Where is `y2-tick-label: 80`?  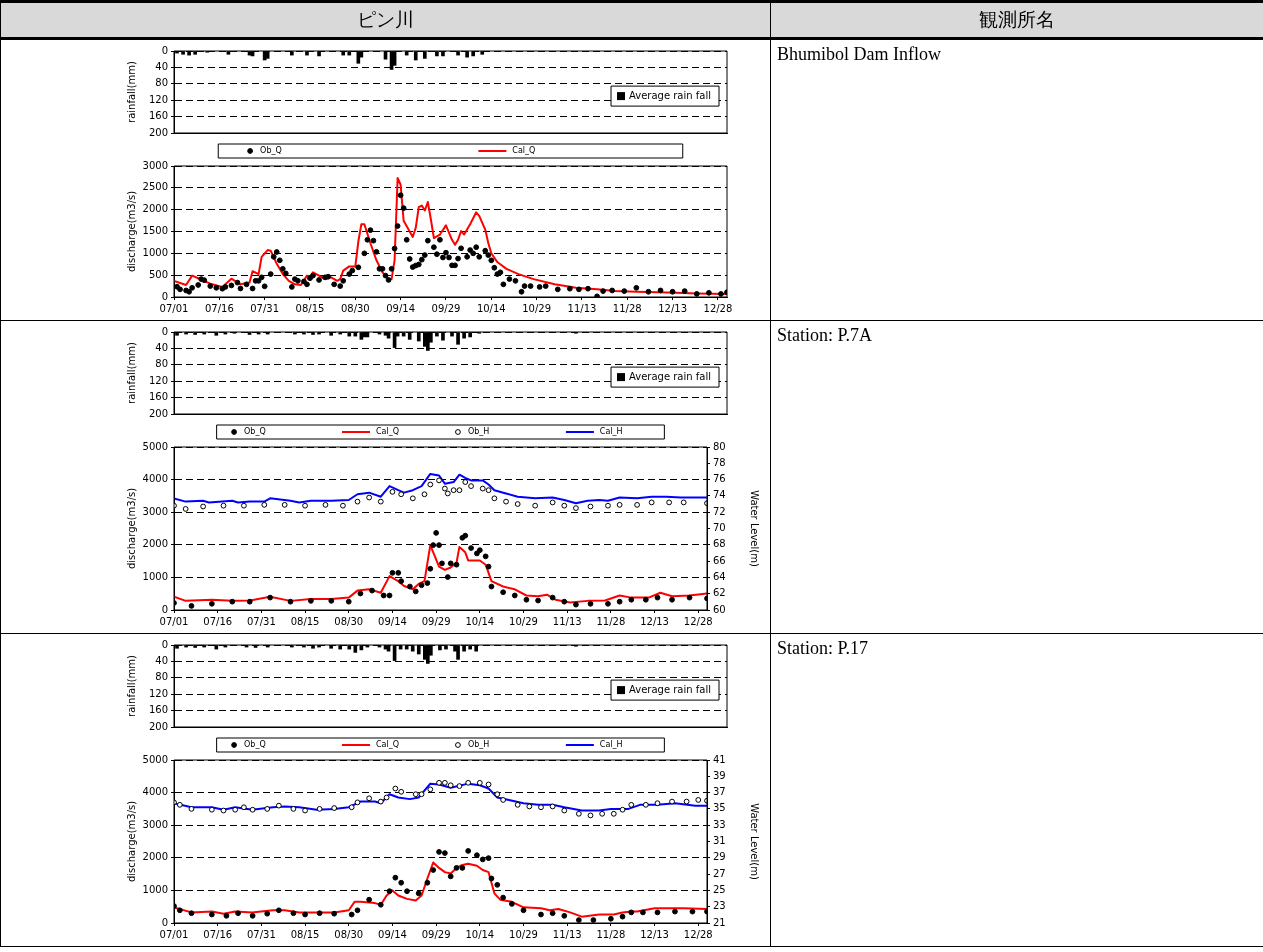
y2-tick-label: 80 is located at coordinates (719, 446).